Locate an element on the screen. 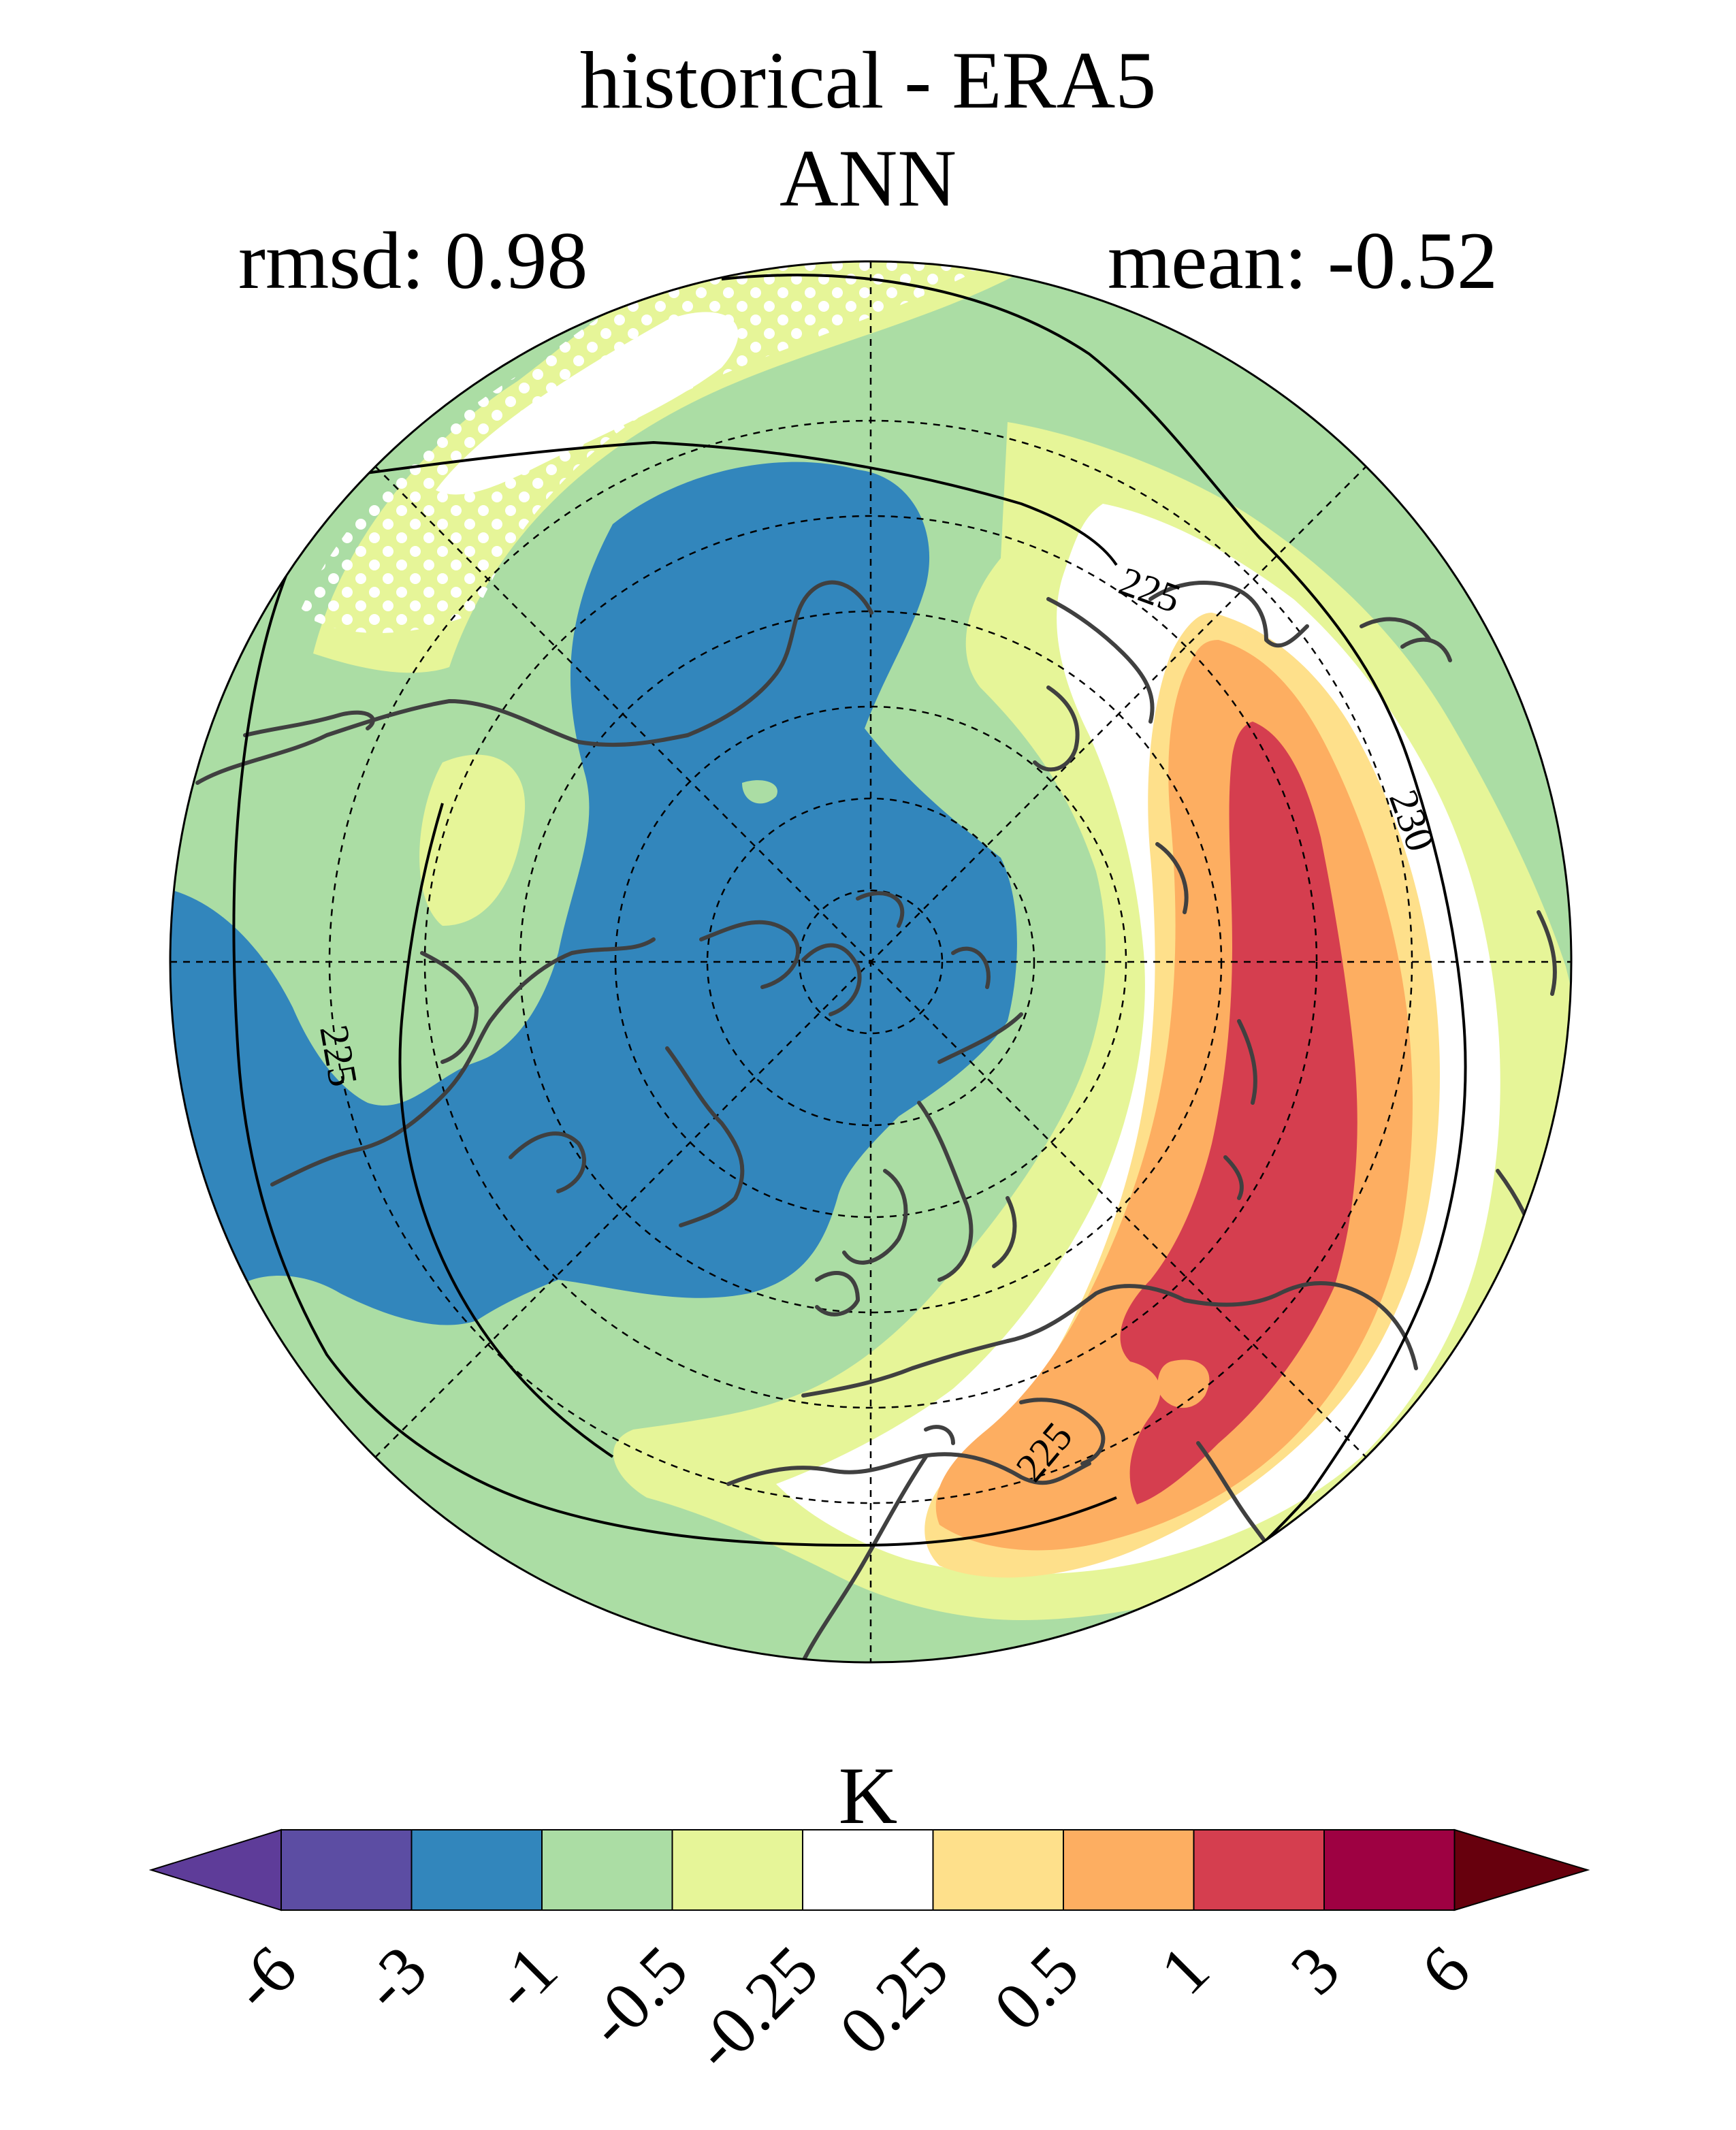  field-weak-neg-w is located at coordinates (472, 840).